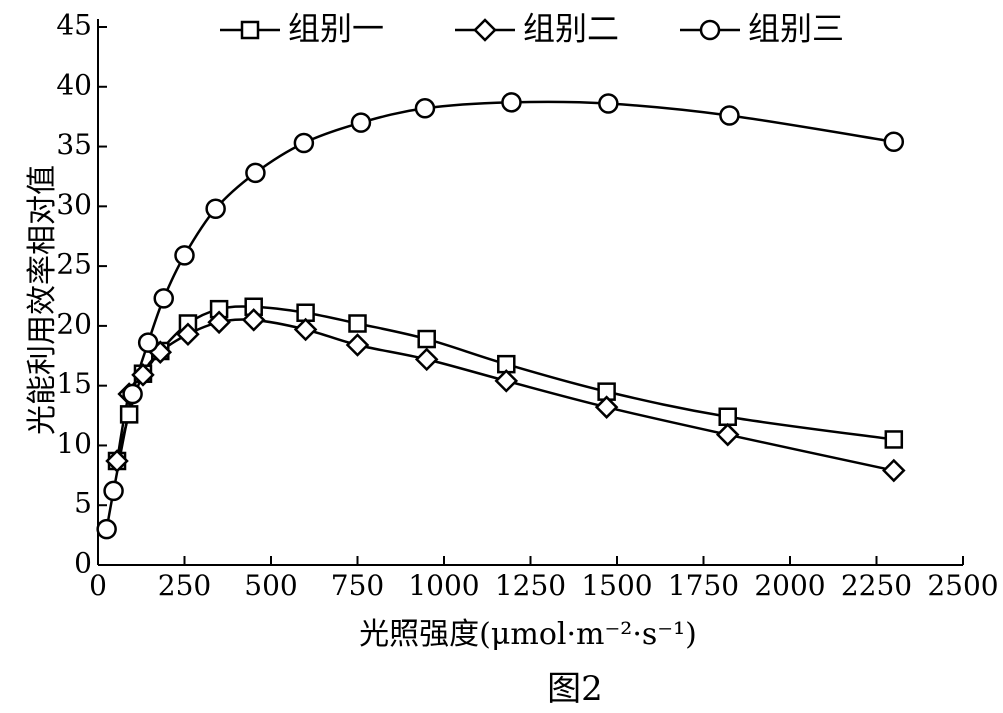 The width and height of the screenshot is (1003, 713). I want to click on y-tick-label: 25, so click(74, 264).